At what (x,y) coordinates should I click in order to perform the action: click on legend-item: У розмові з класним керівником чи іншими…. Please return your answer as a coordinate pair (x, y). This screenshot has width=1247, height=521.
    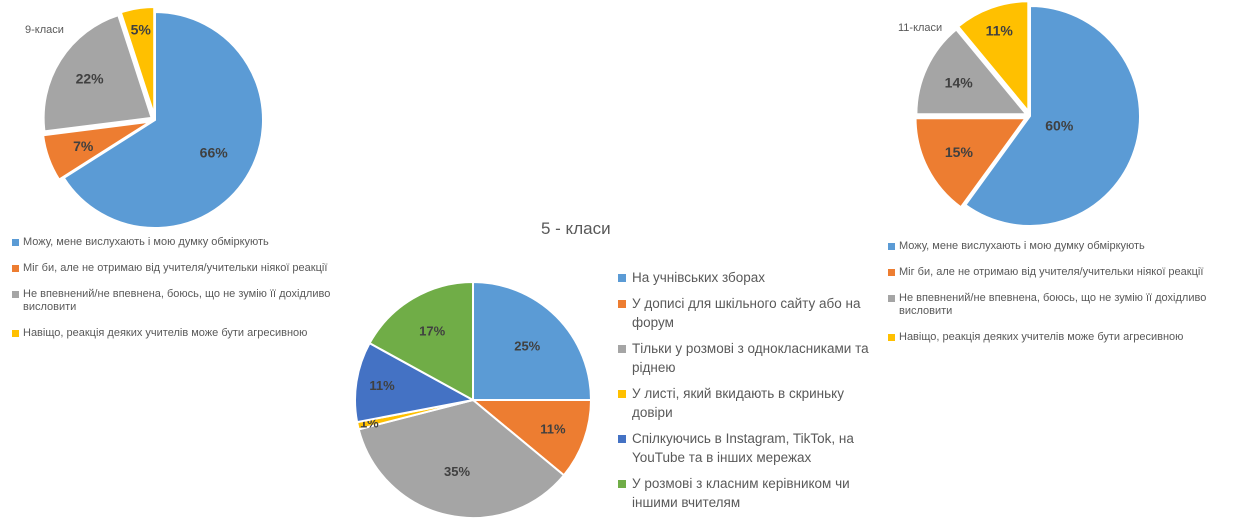
    Looking at the image, I should click on (749, 493).